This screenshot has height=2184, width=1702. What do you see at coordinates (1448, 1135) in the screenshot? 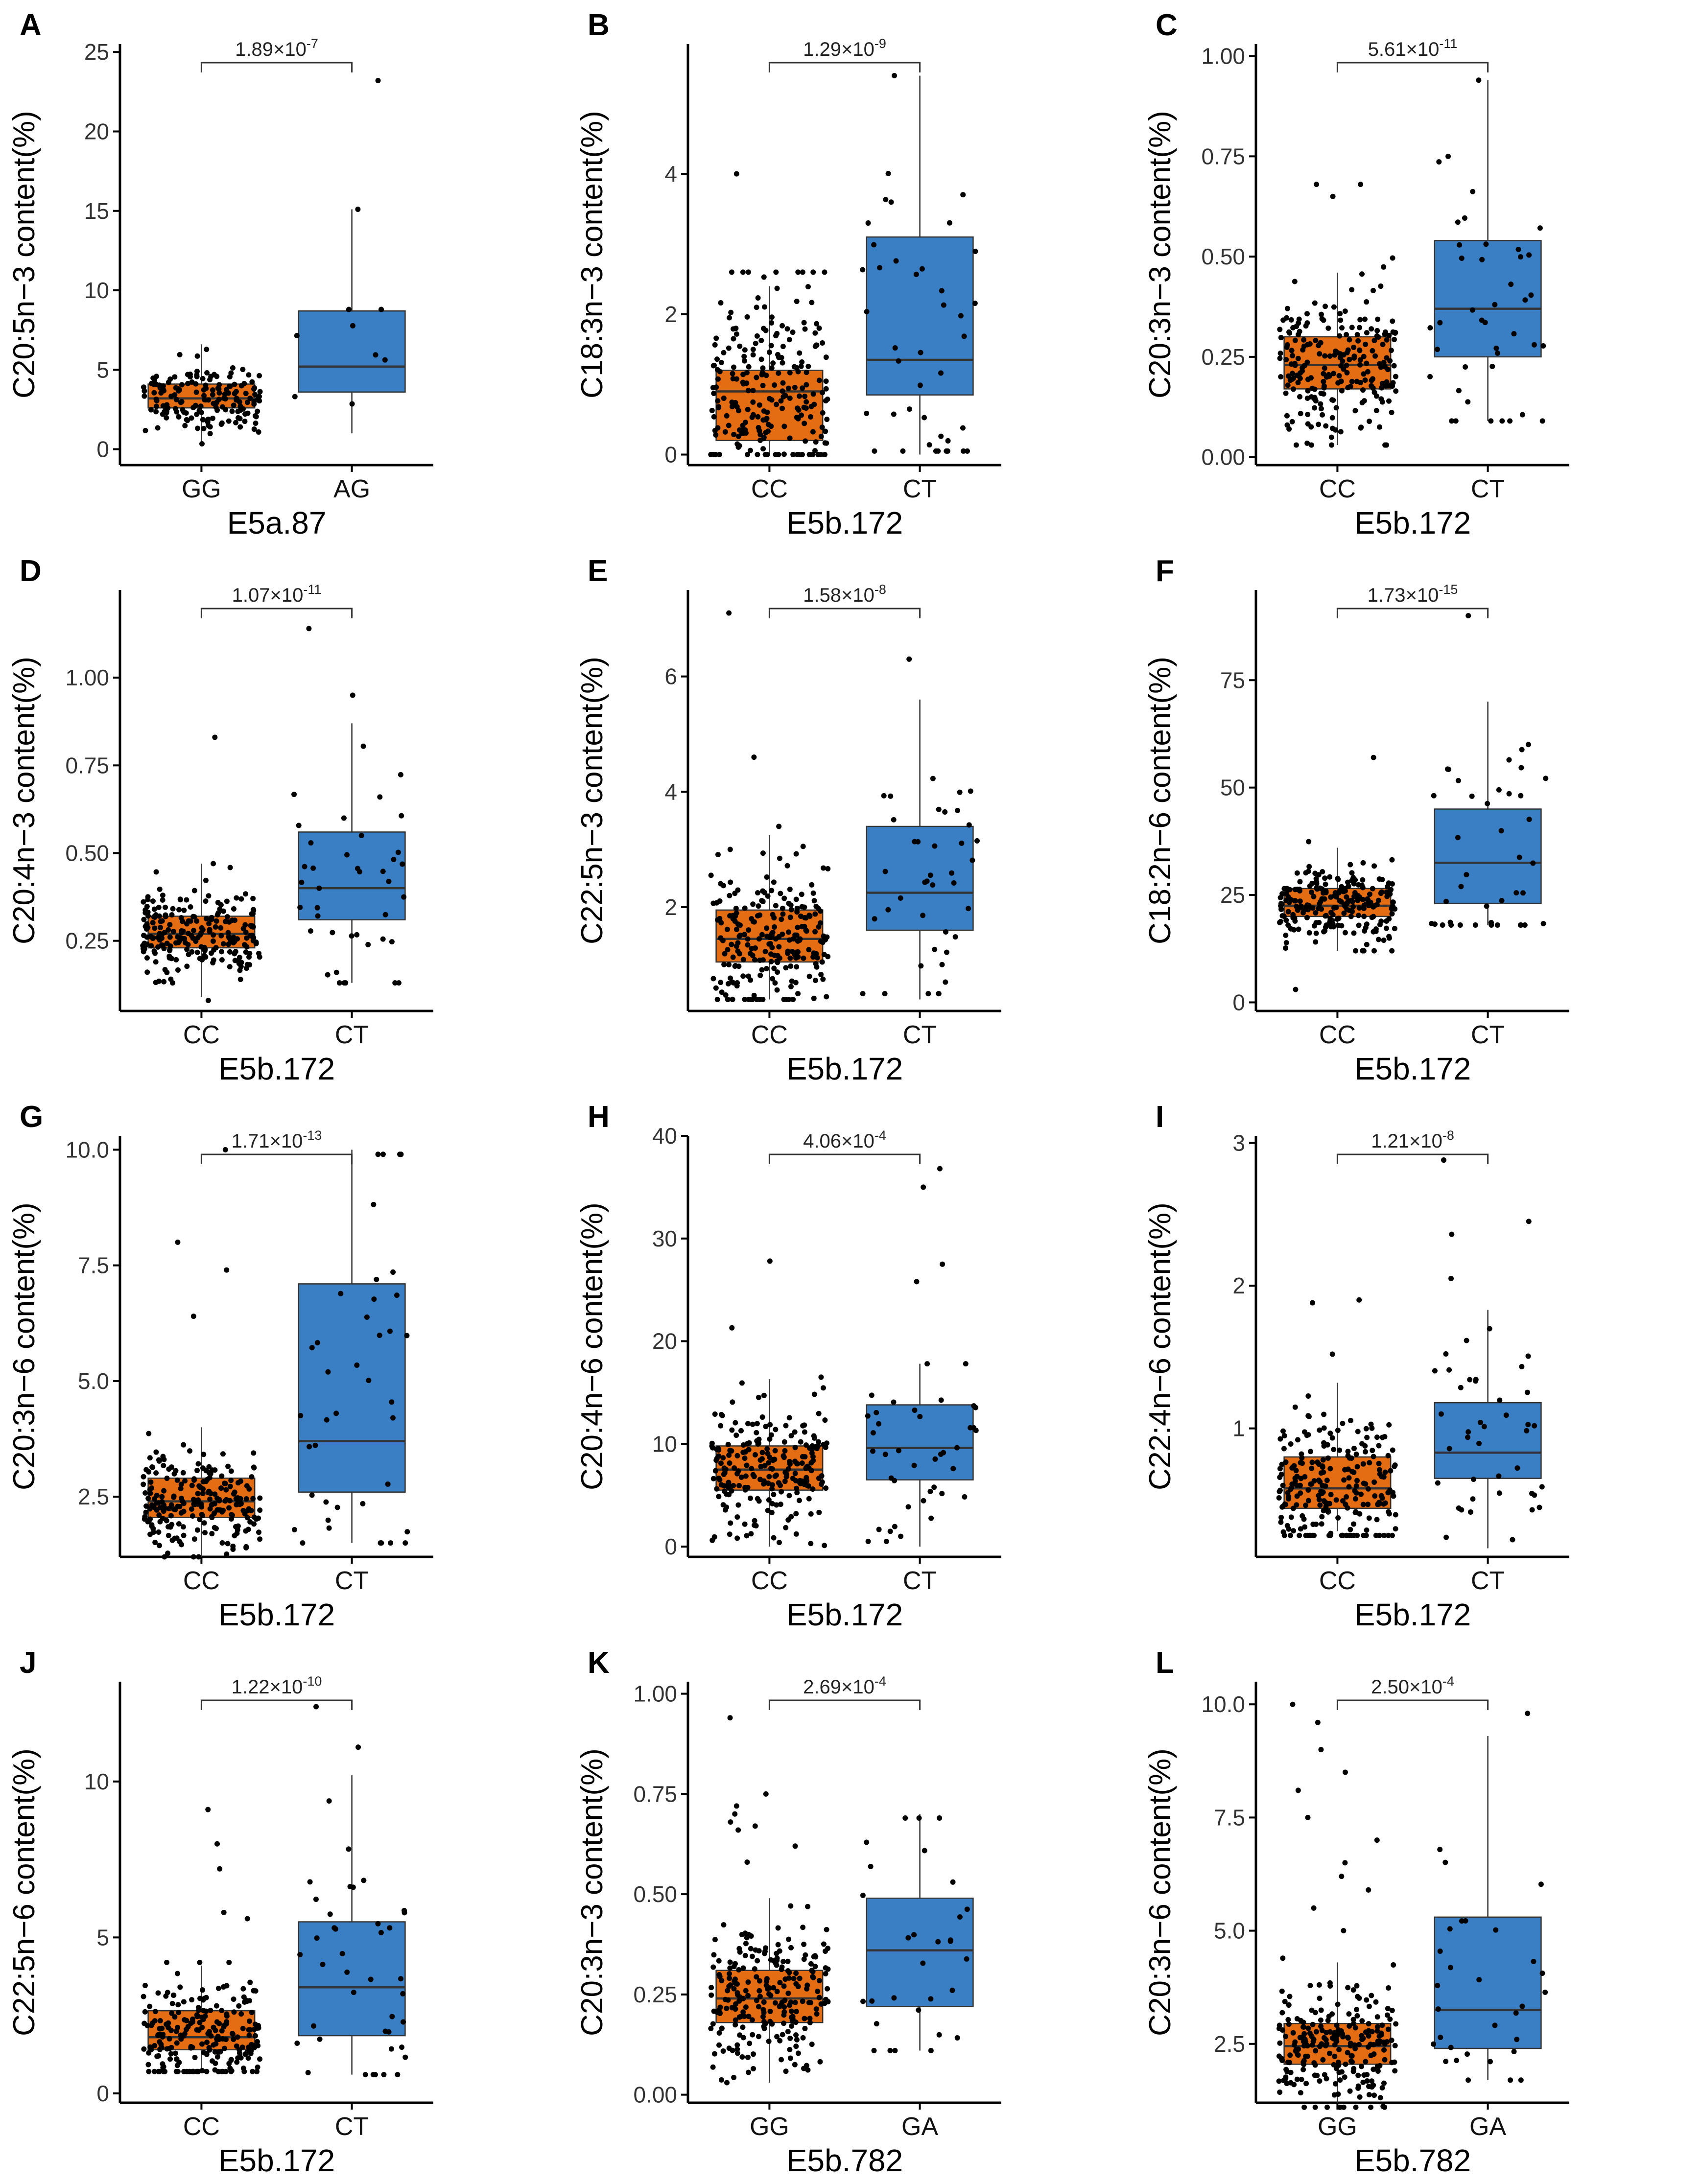
I see `p-value-exponent: -8` at bounding box center [1448, 1135].